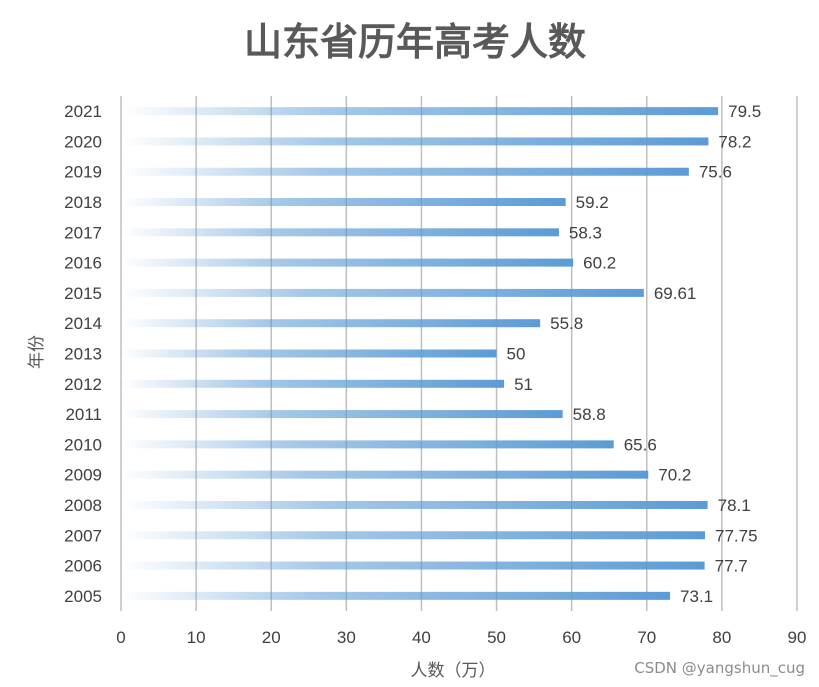  Describe the element at coordinates (592, 202) in the screenshot. I see `data-label-2018: 59.2` at that location.